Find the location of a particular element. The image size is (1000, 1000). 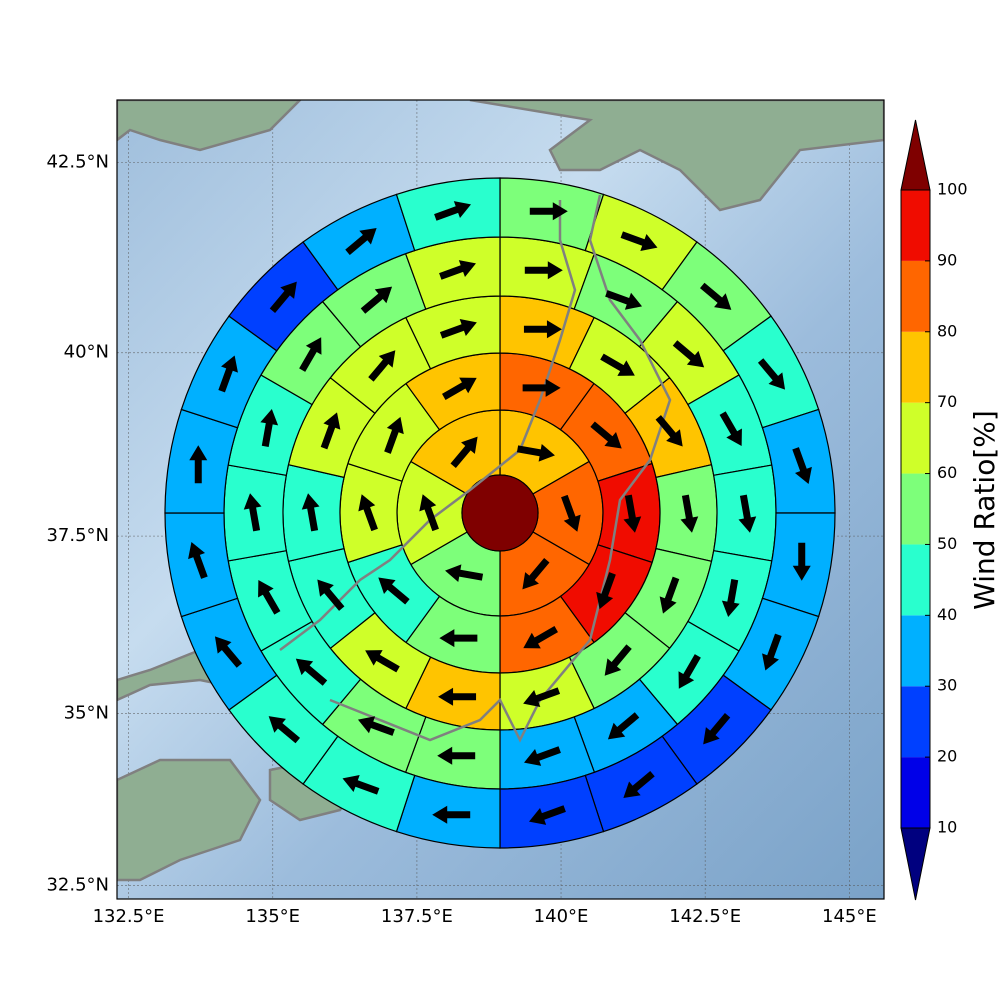

colorbar-extend-under is located at coordinates (915, 864).